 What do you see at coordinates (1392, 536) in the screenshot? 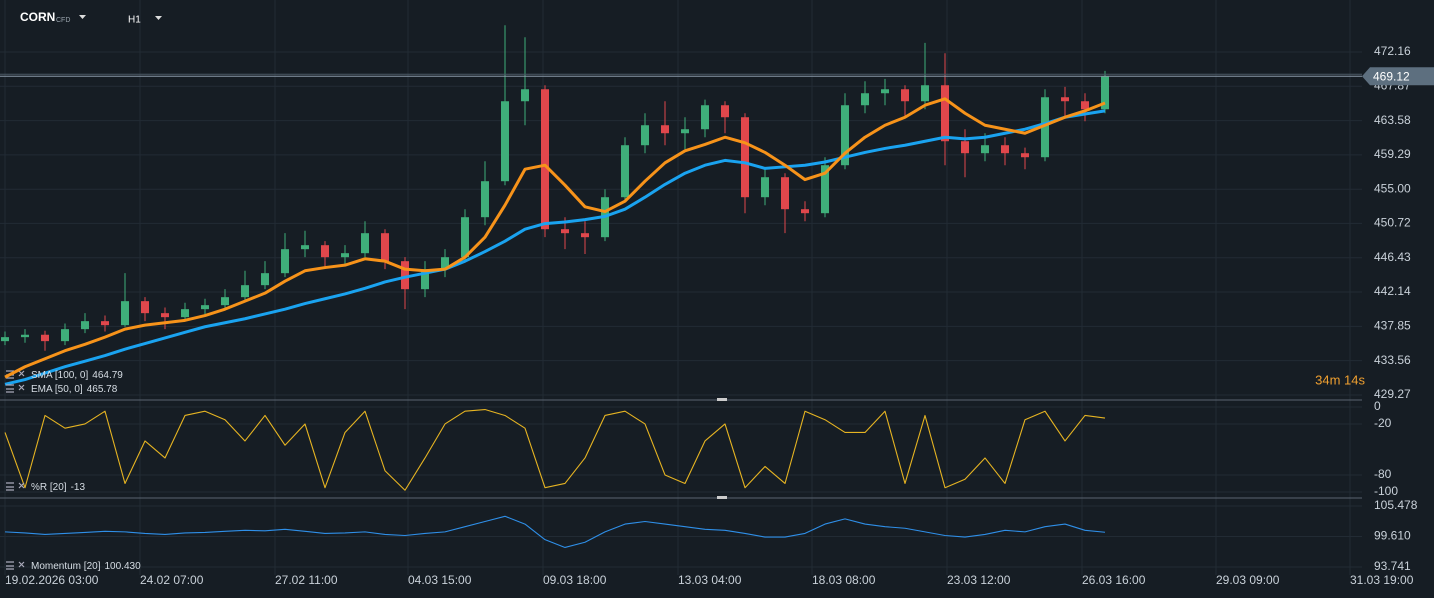
I see `y-tick-label: 99.610` at bounding box center [1392, 536].